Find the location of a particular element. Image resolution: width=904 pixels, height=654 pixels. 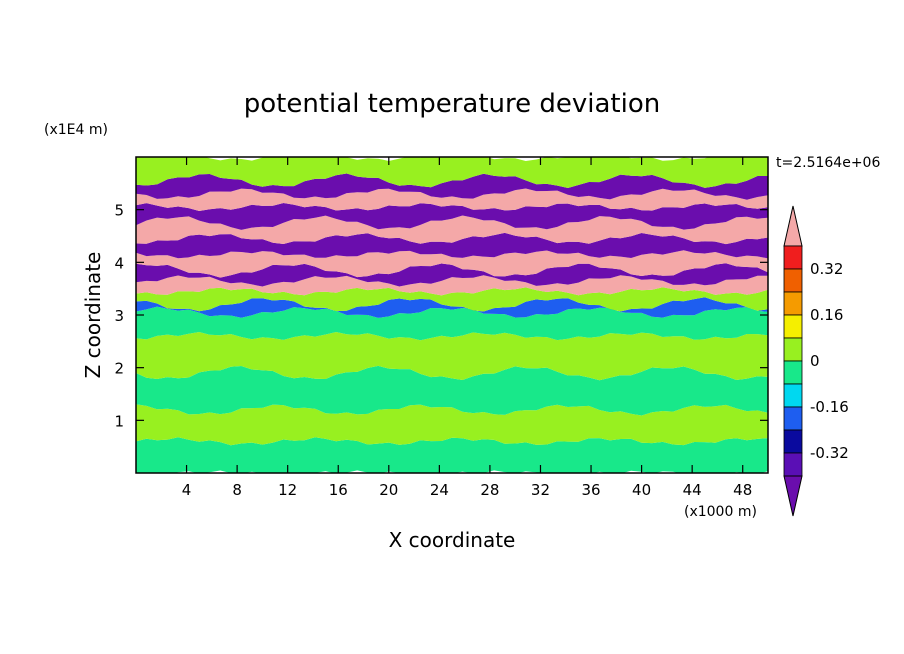

colorbar-tick-label: -0.16 is located at coordinates (829, 407).